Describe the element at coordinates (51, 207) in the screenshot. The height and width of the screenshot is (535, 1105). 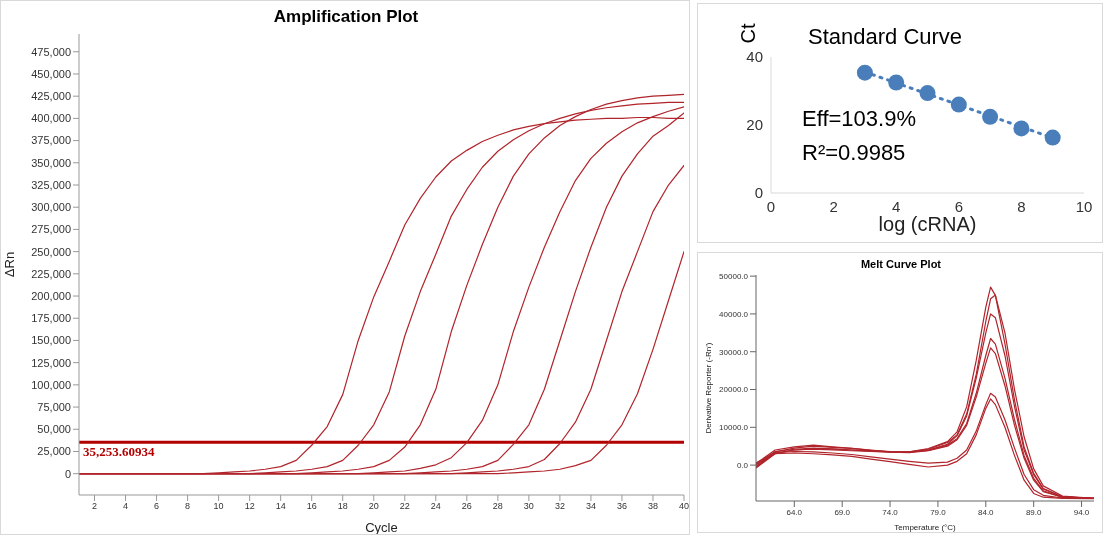
I see `y-tick-label: 300,000` at that location.